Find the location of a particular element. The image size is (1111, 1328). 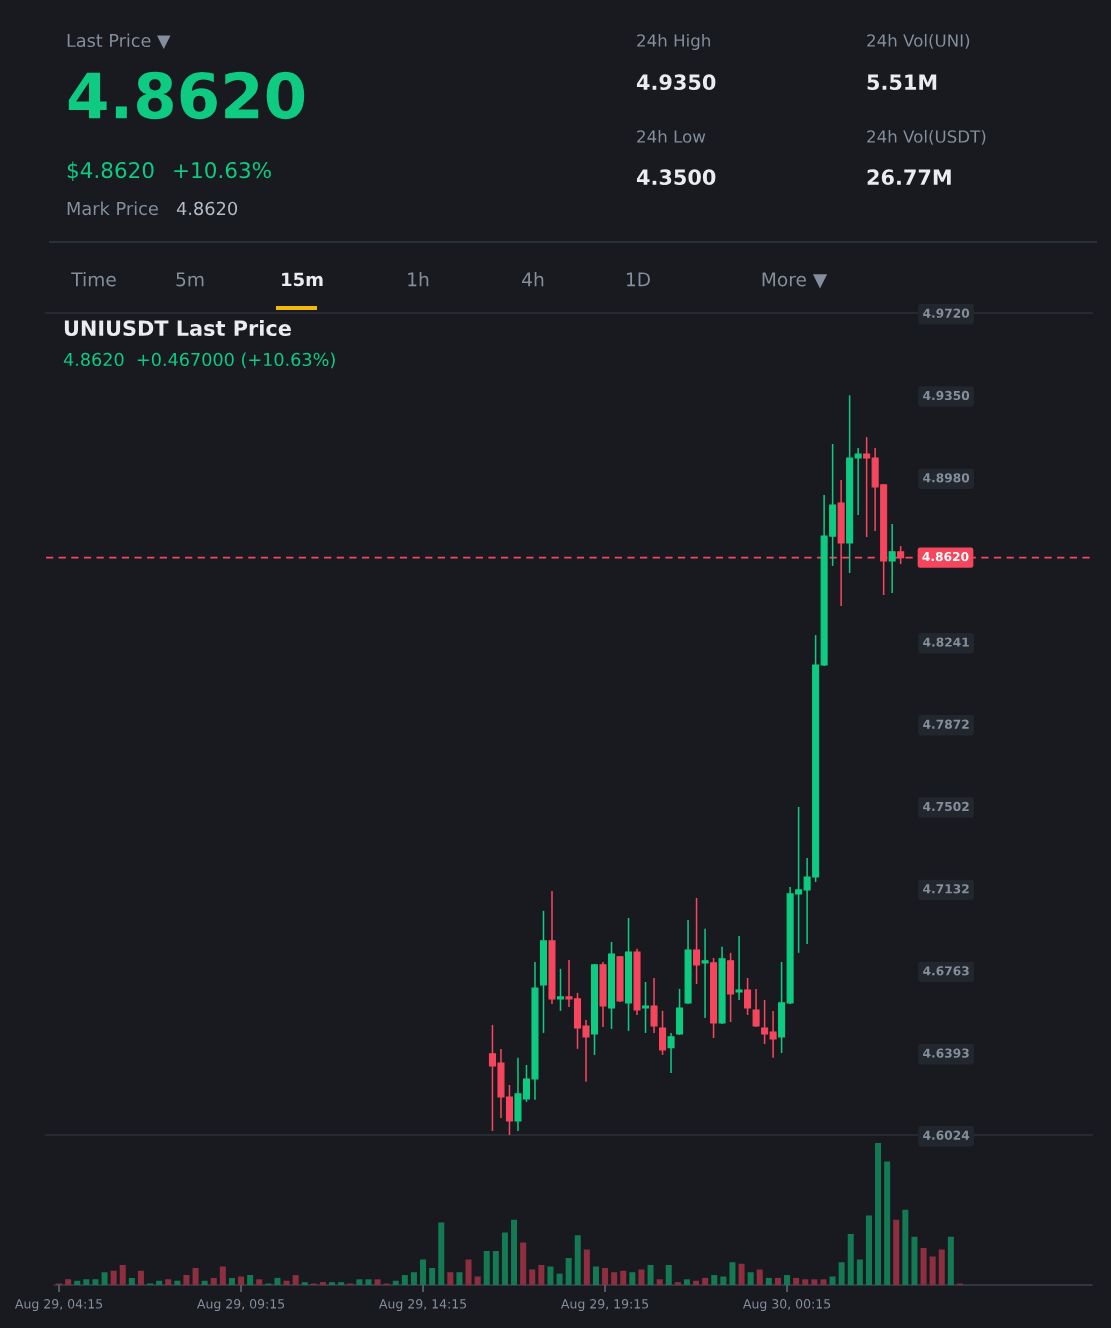

y-tick-label: 4.8241 is located at coordinates (946, 642).